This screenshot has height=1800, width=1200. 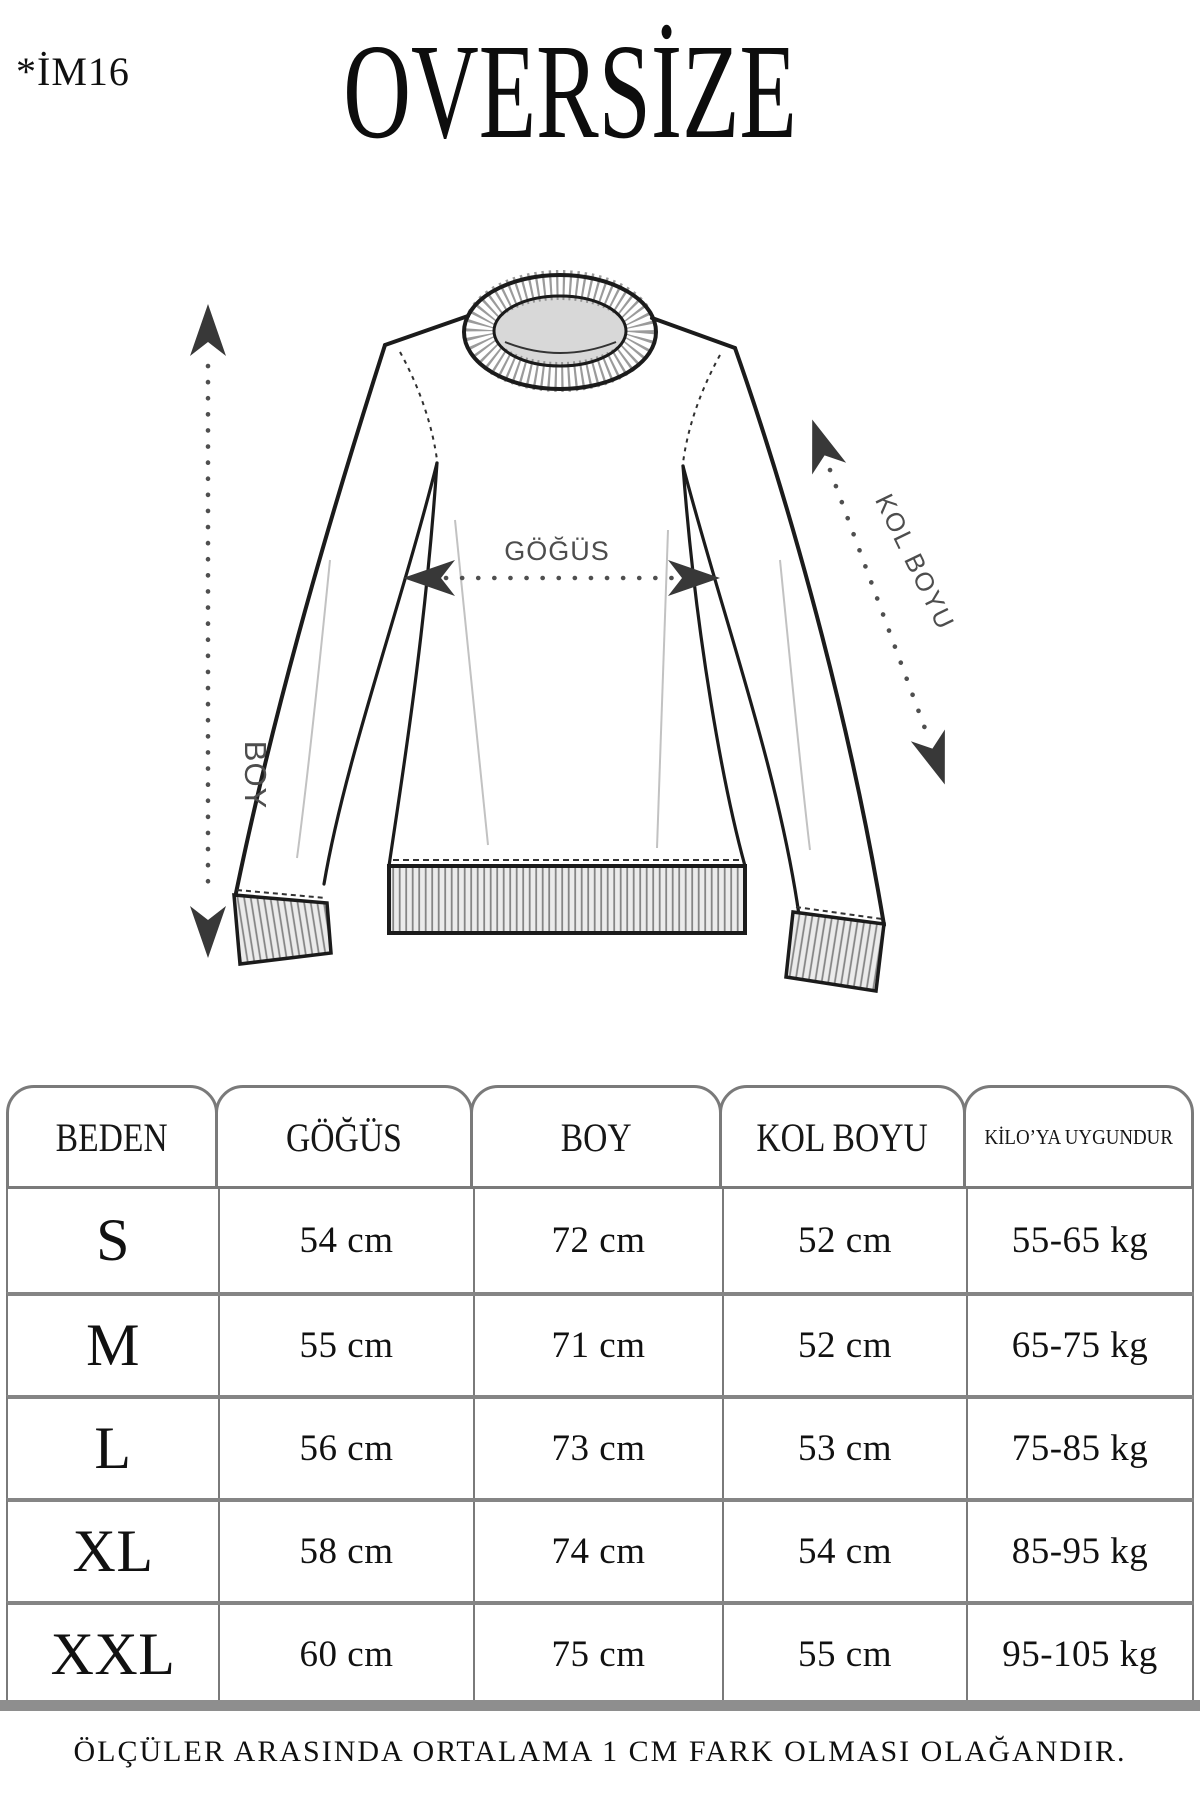 I want to click on chest-cell: 60 cm, so click(x=347, y=1654).